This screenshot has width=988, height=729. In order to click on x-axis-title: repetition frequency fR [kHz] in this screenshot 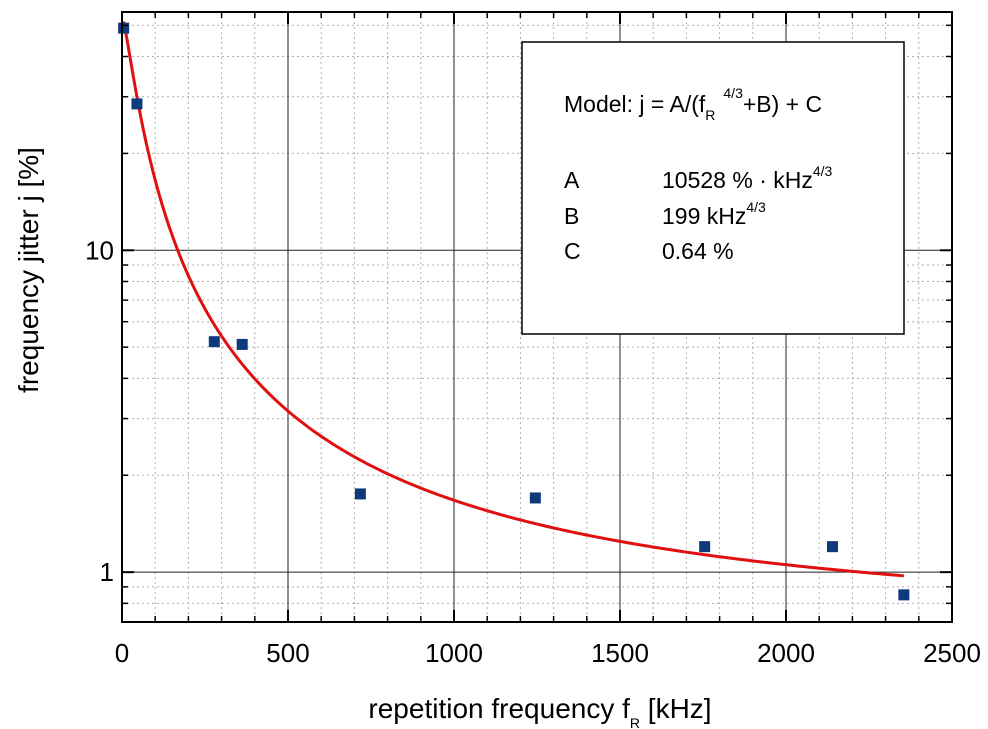, I will do `click(539, 711)`.